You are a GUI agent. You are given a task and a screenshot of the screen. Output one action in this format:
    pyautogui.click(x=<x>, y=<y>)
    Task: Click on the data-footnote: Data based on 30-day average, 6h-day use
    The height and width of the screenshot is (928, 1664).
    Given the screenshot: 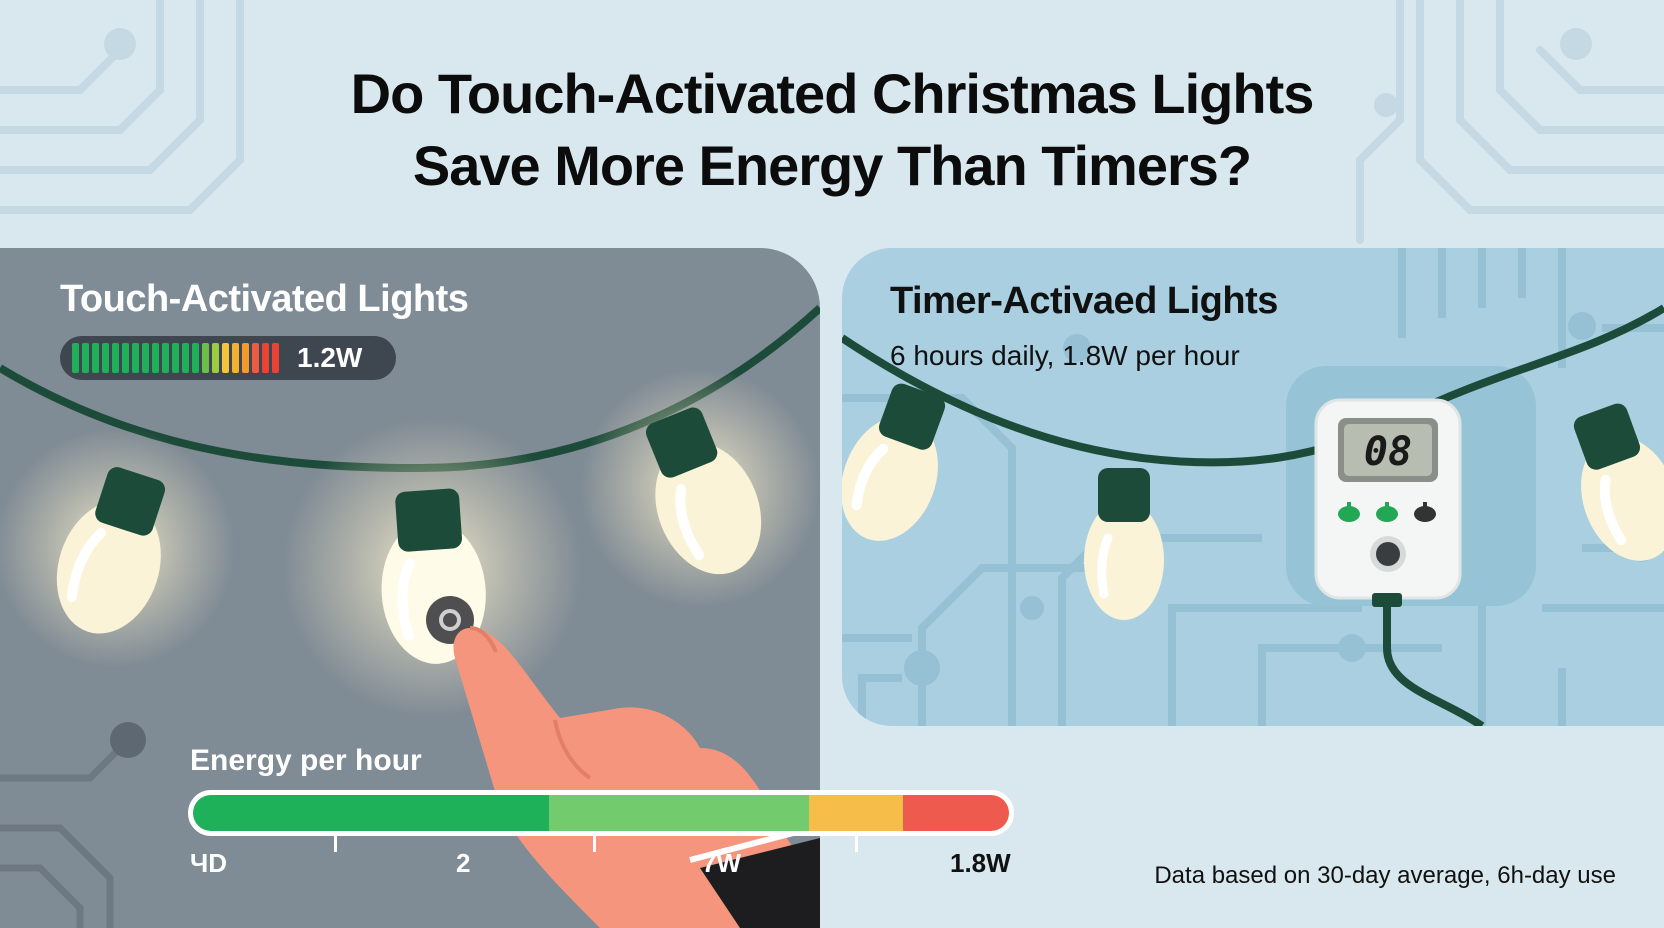 What is the action you would take?
    pyautogui.click(x=1385, y=875)
    